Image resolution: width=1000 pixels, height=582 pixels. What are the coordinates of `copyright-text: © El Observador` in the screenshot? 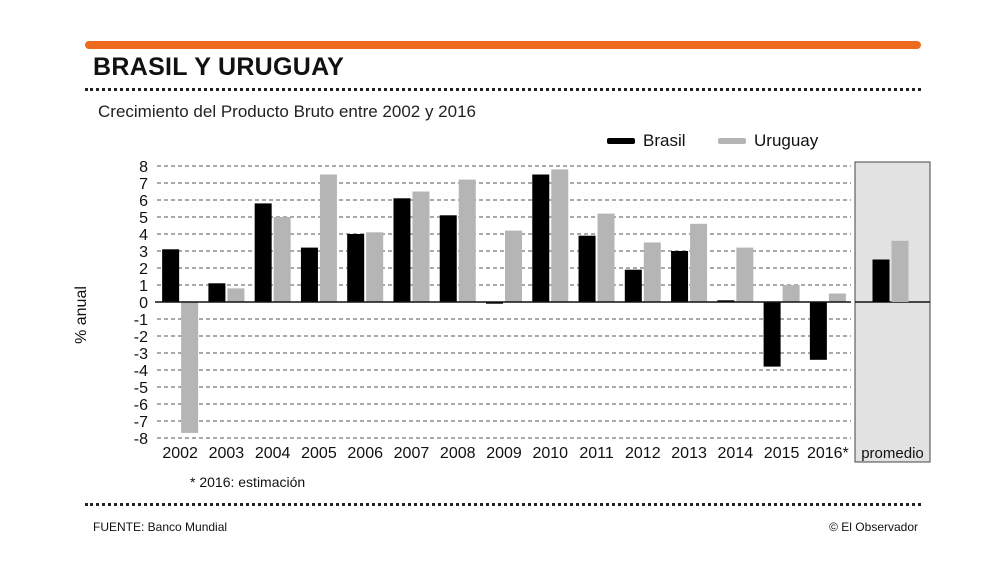 It's located at (873, 527).